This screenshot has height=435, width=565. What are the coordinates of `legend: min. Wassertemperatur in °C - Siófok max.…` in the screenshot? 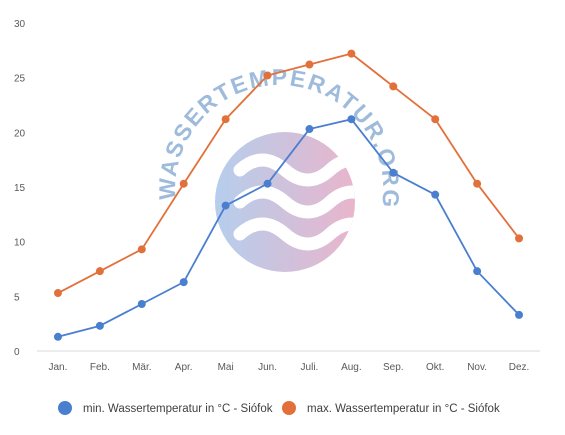 It's located at (279, 408).